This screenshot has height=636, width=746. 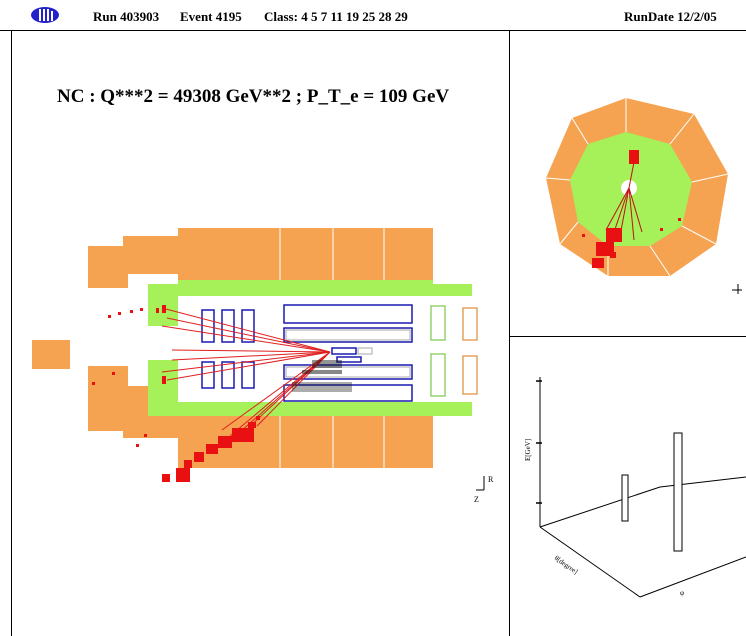 What do you see at coordinates (45, 15) in the screenshot?
I see `h1-logo-icon` at bounding box center [45, 15].